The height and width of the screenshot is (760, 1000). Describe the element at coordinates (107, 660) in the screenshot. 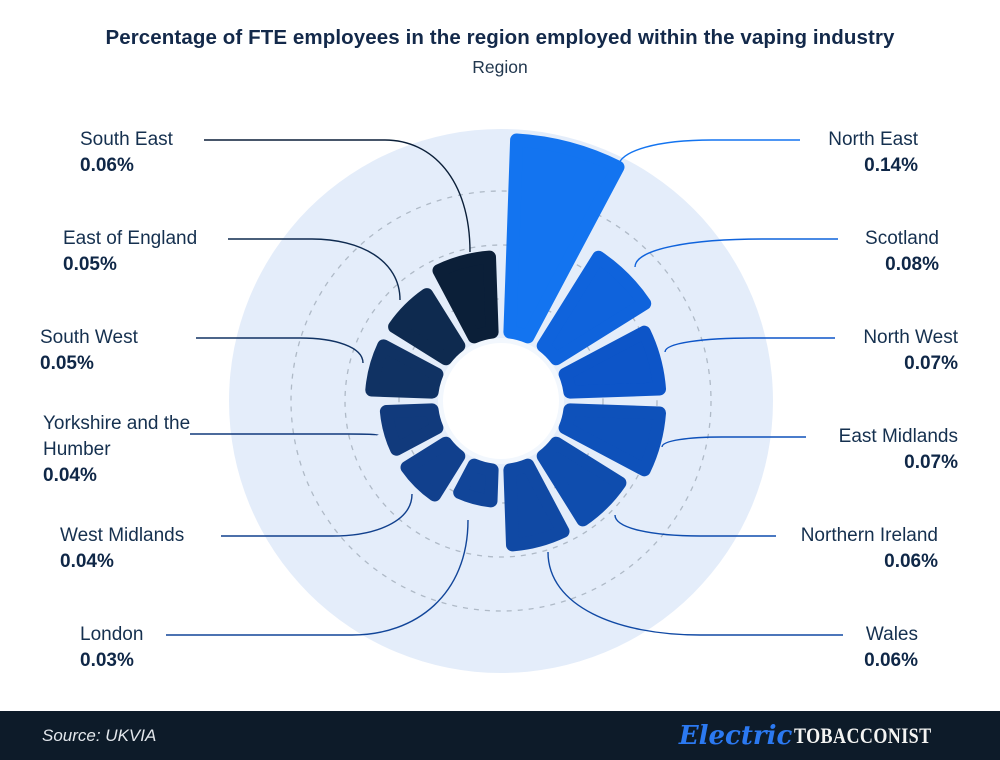

I see `region-value: 0.03%` at that location.